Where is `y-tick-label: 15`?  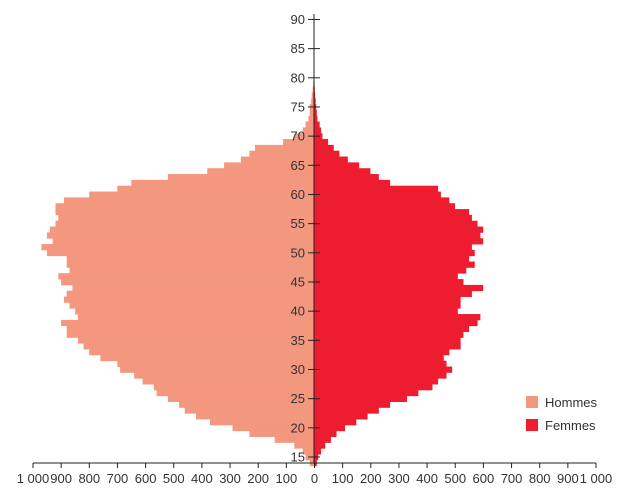 y-tick-label: 15 is located at coordinates (298, 457).